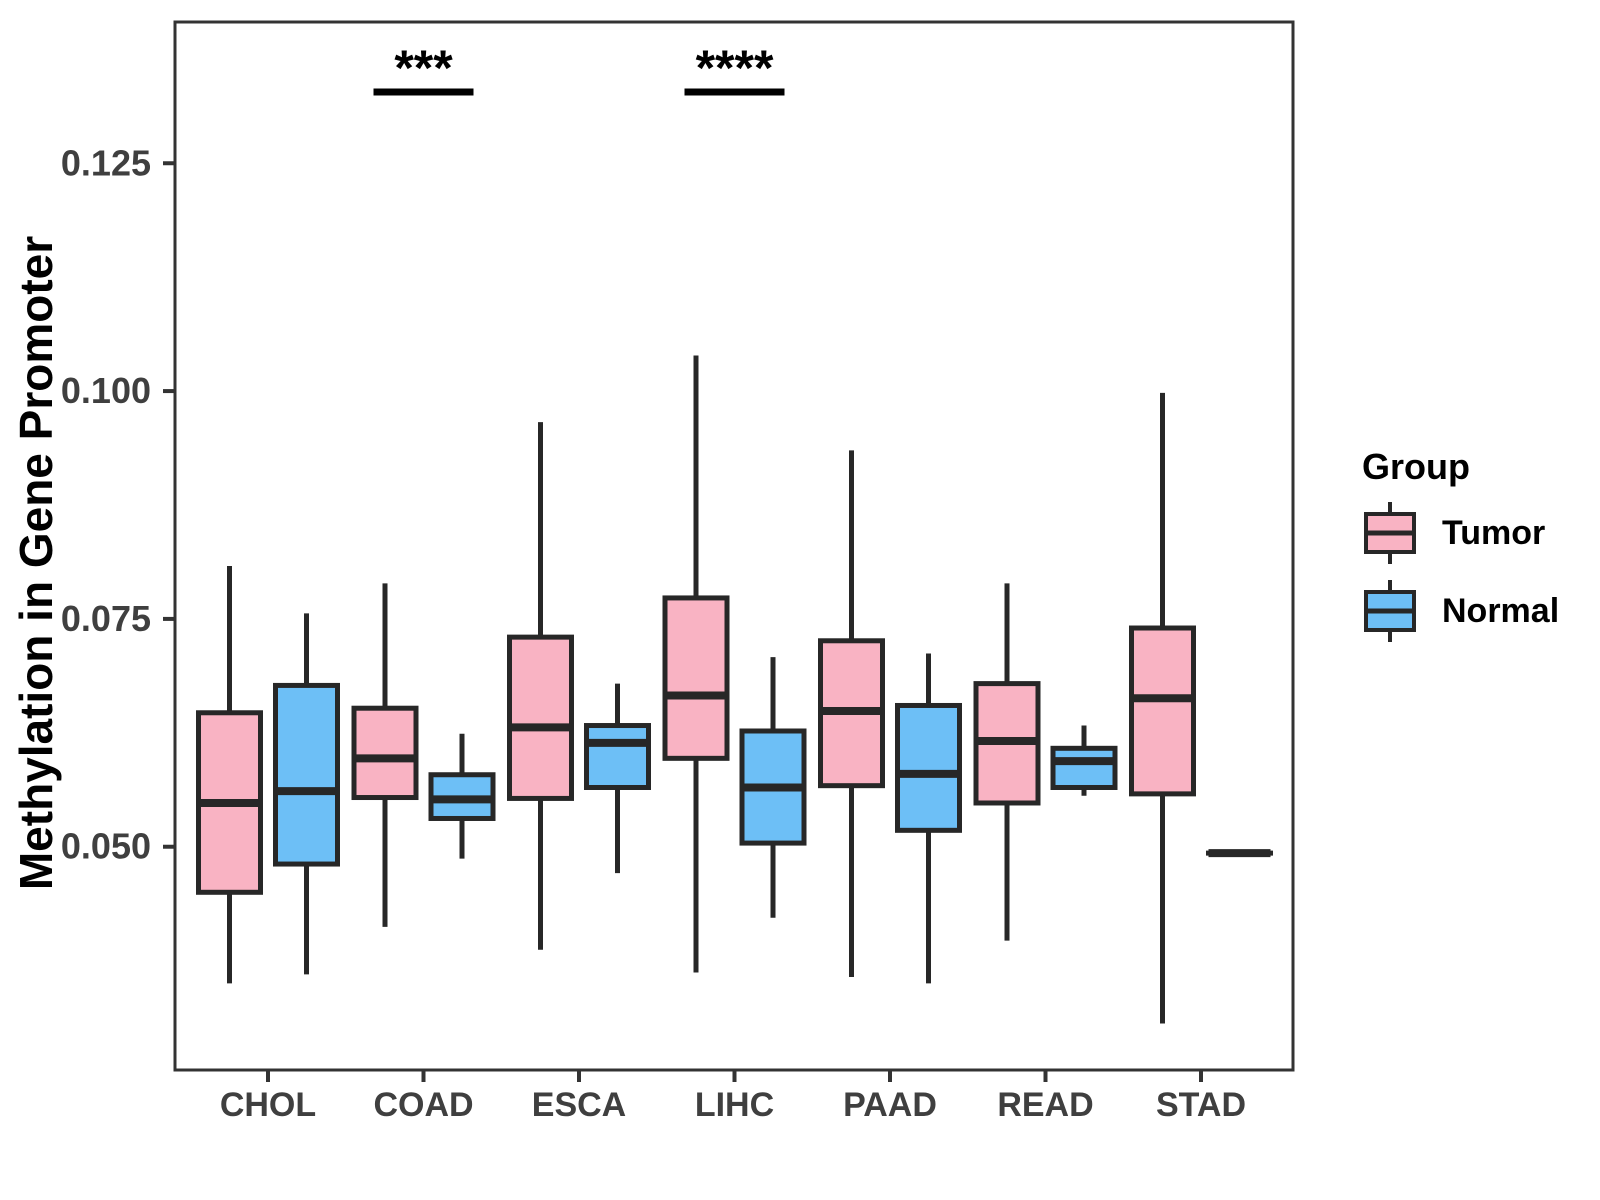 Image resolution: width=1600 pixels, height=1200 pixels. What do you see at coordinates (36, 563) in the screenshot?
I see `y-axis-title: Methylation in Gene Promoter` at bounding box center [36, 563].